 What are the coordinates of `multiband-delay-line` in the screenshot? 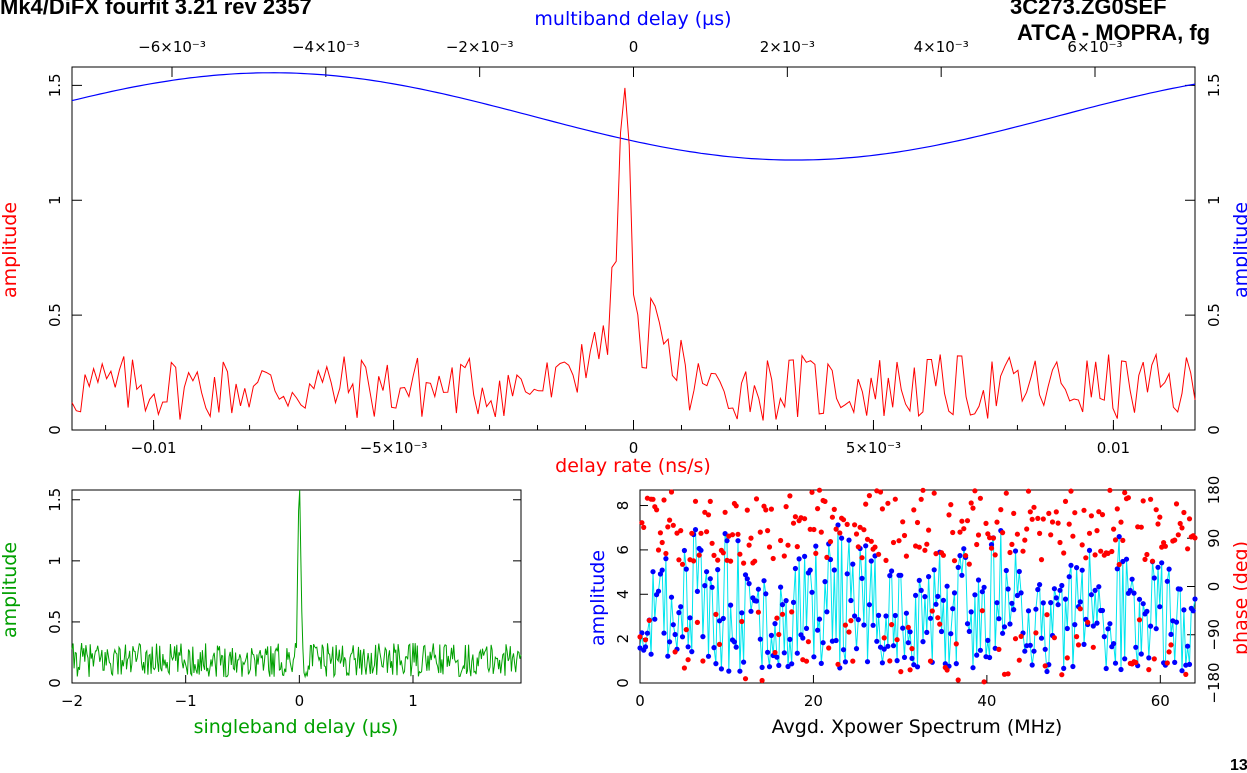 It's located at (633, 116).